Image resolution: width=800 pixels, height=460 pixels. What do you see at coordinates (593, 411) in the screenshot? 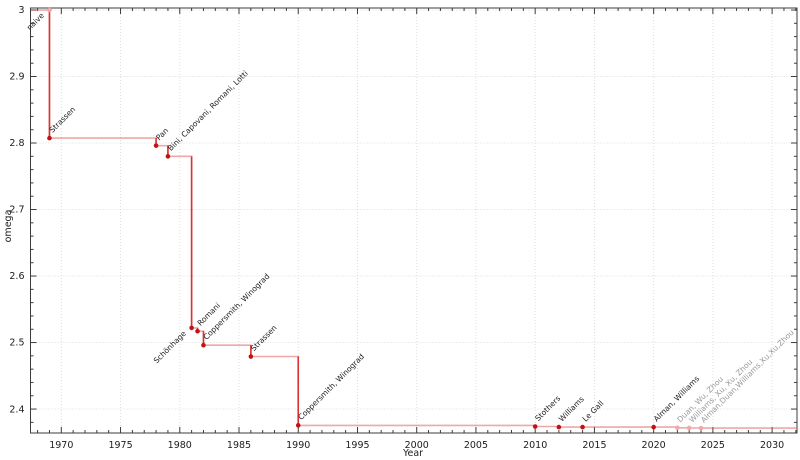
I see `point-annotation: Le Gall` at bounding box center [593, 411].